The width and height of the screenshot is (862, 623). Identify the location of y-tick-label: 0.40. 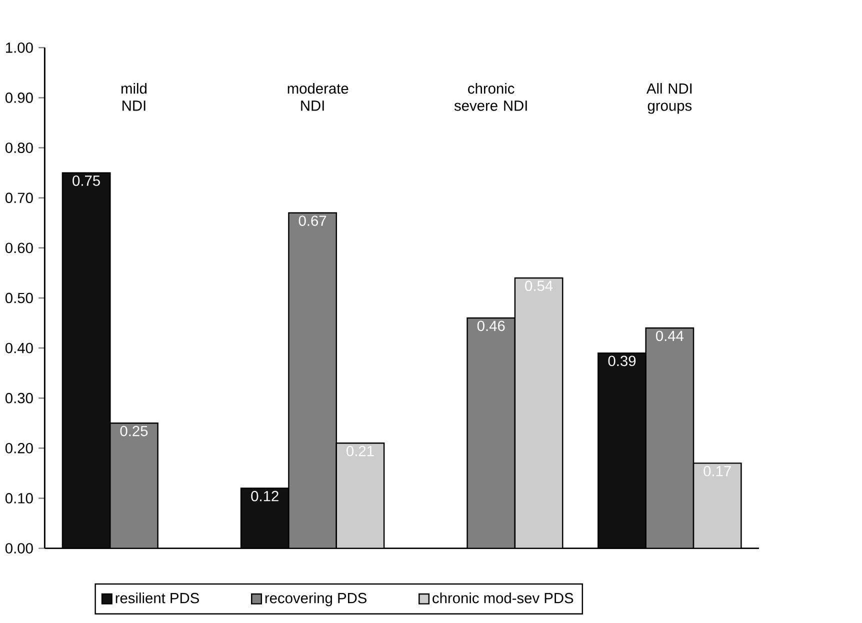
(19, 347).